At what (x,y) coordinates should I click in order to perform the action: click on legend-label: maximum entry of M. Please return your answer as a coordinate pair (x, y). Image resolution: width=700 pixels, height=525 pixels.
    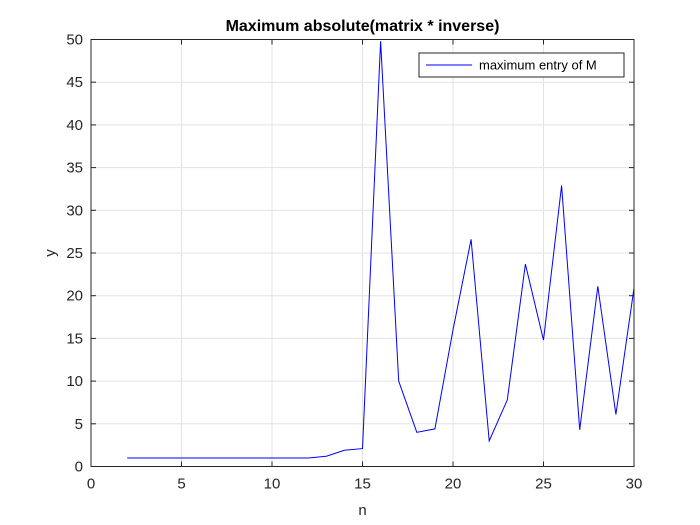
    Looking at the image, I should click on (538, 65).